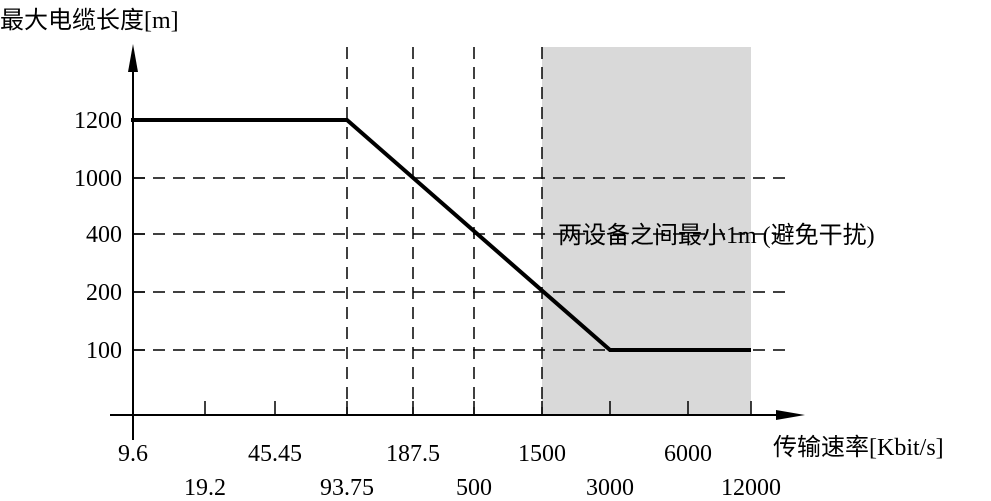 The width and height of the screenshot is (991, 501). Describe the element at coordinates (133, 454) in the screenshot. I see `x-tick-label: 9.6` at that location.